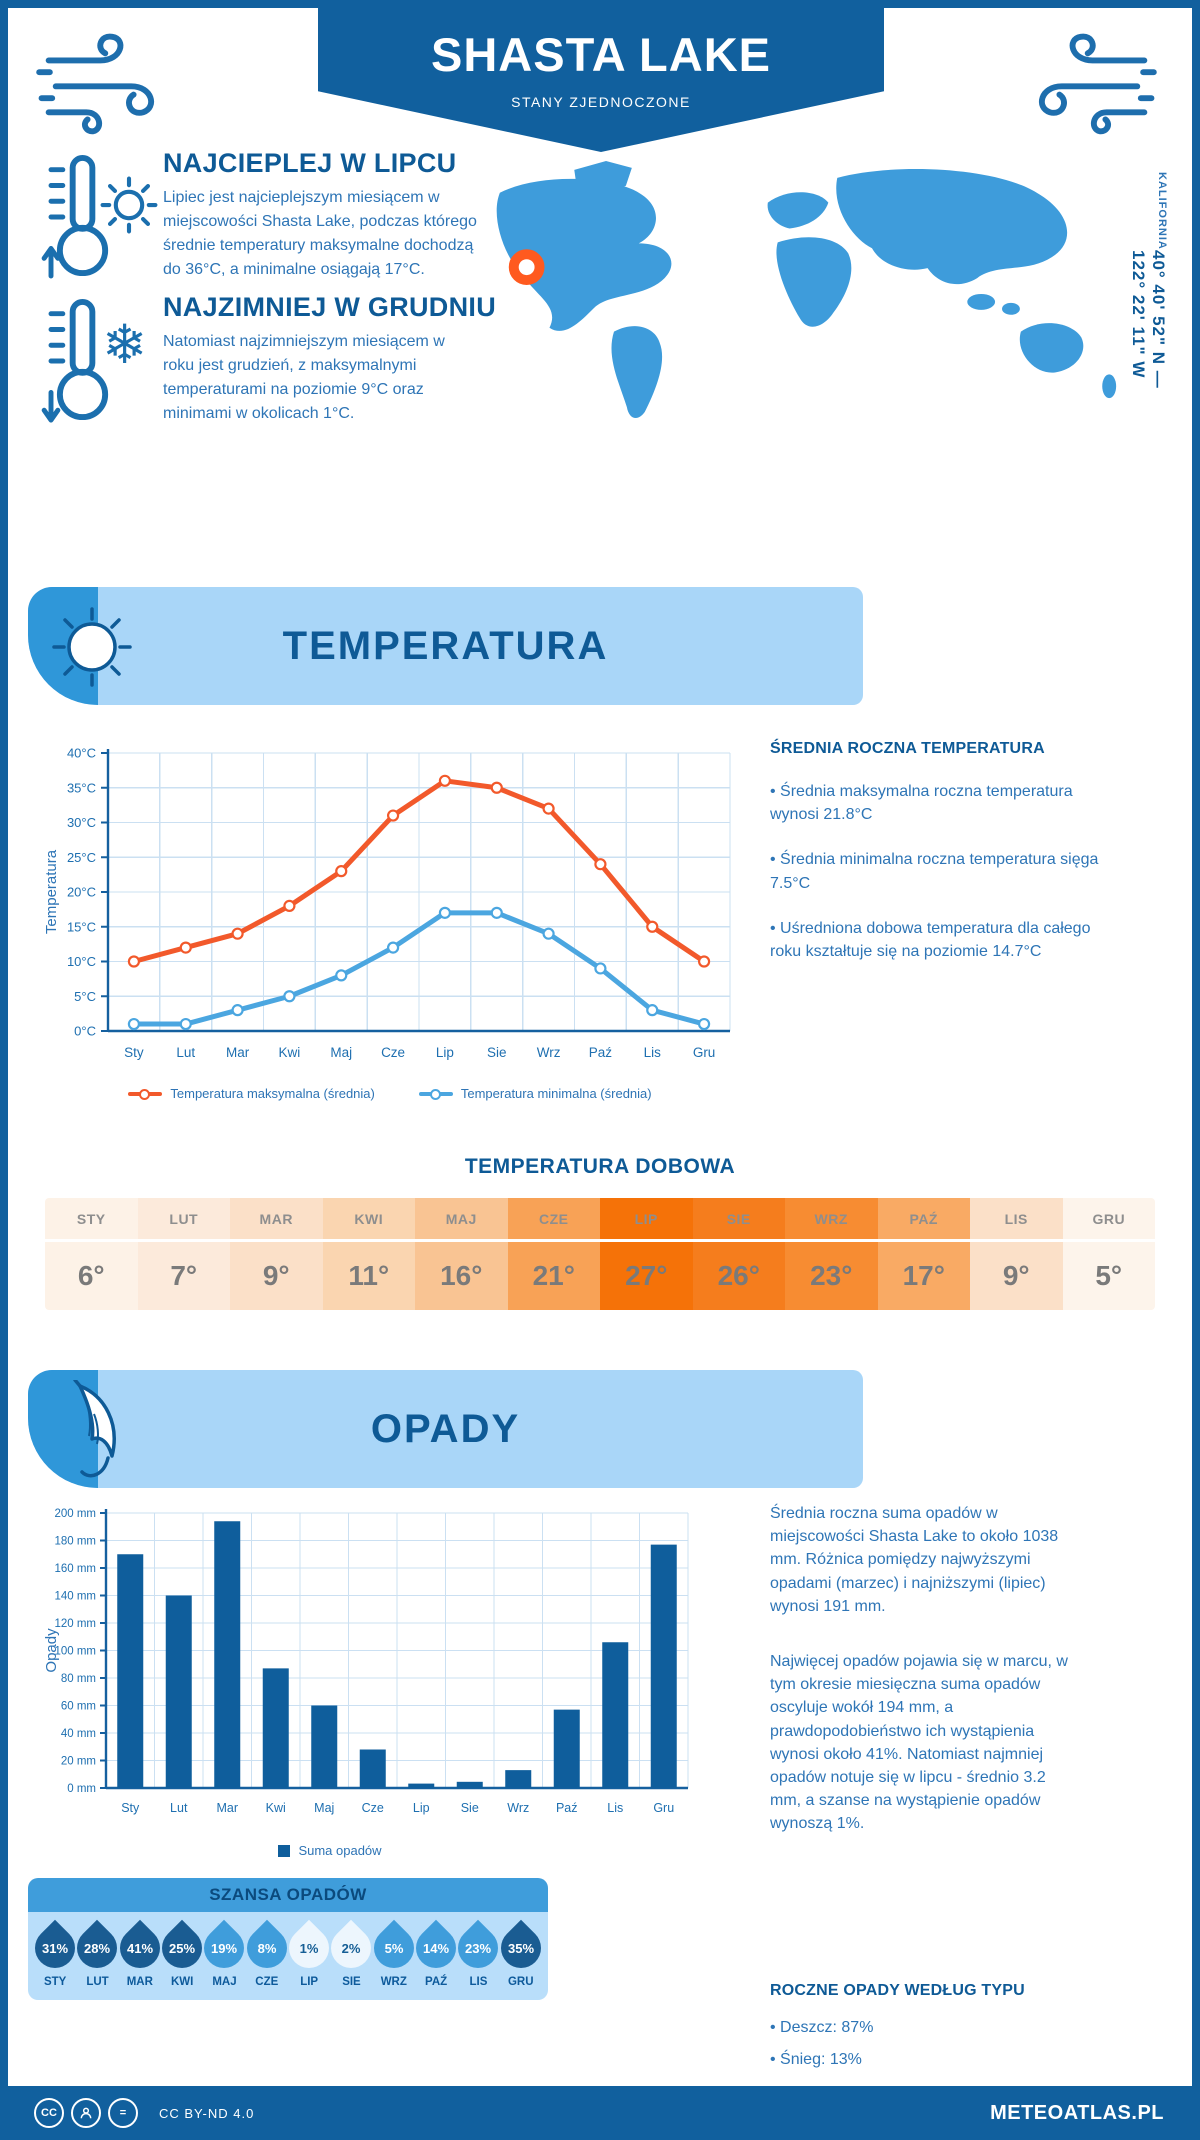  I want to click on precip-chance-month: GRU, so click(520, 1982).